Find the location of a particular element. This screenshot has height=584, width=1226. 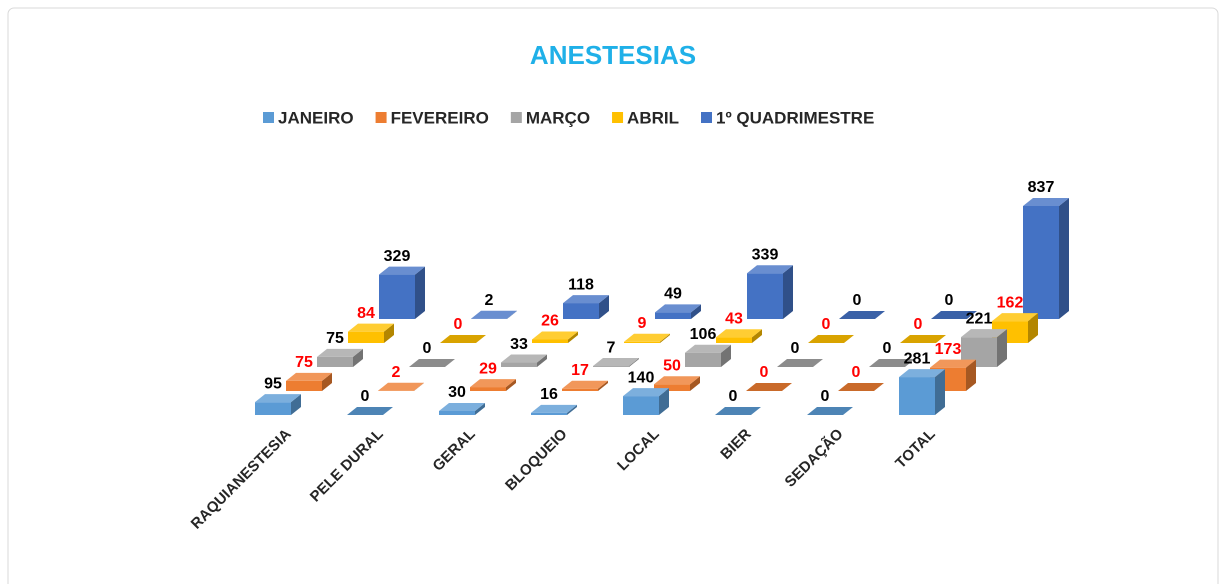

data-label: 118 is located at coordinates (581, 284).